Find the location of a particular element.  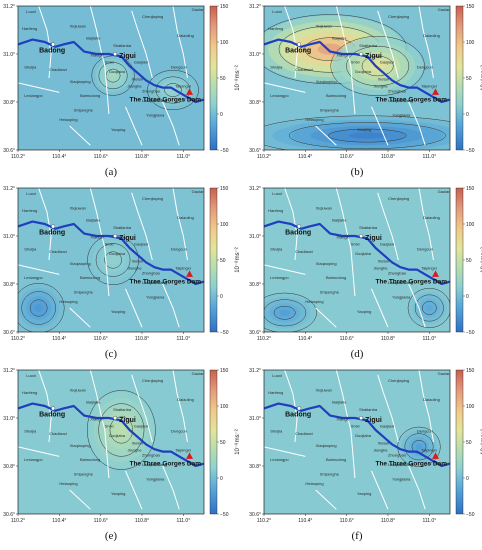

colorbar-tick-label: 50 is located at coordinates (469, 261).